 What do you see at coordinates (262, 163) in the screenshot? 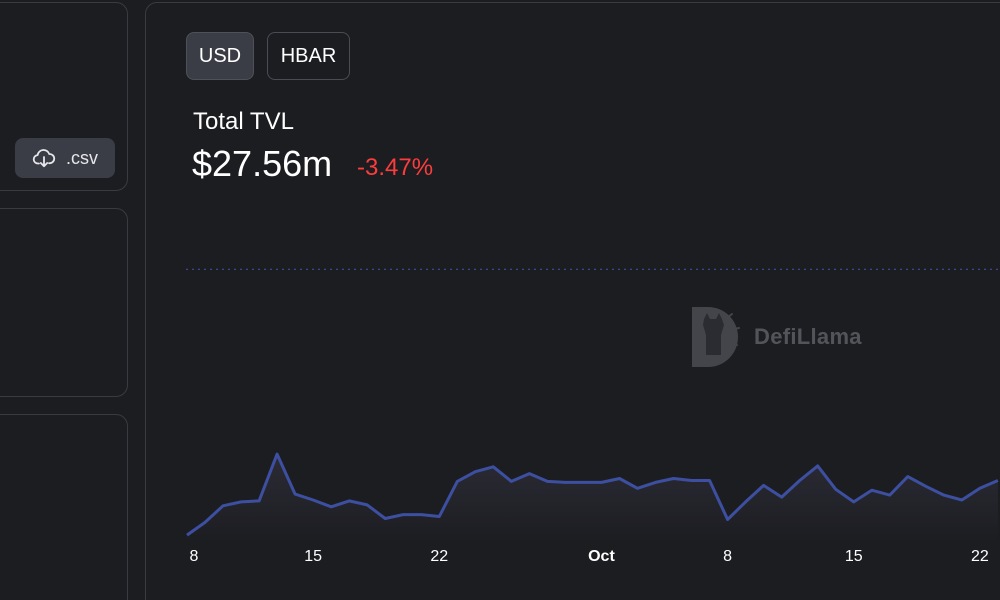
I see `total-tvl-value: $27.56m` at bounding box center [262, 163].